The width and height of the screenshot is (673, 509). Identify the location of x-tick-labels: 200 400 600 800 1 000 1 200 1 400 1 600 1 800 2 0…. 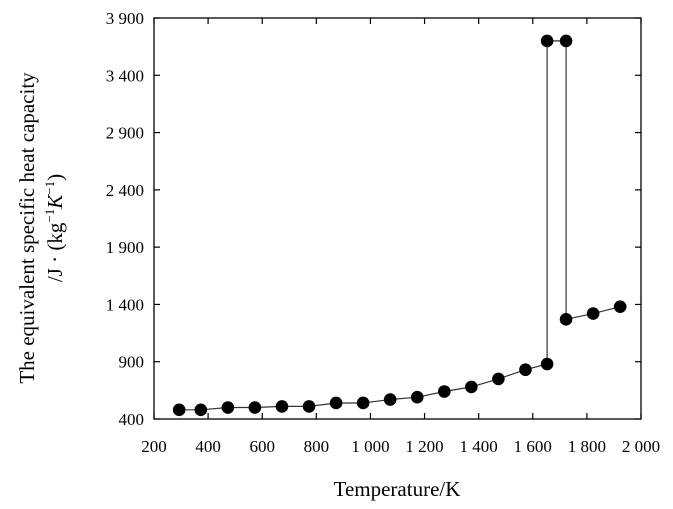
(400, 446).